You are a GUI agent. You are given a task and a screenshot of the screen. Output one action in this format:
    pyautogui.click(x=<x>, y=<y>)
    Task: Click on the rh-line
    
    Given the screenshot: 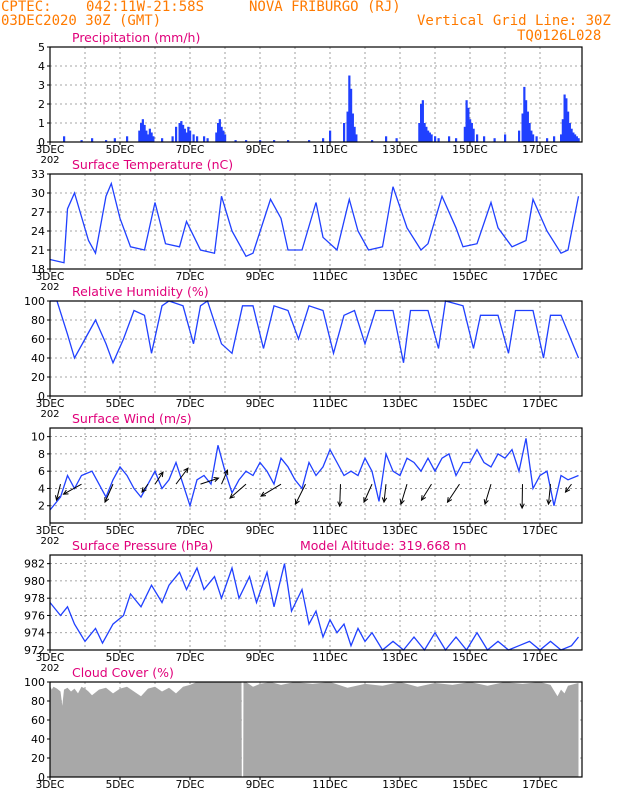 What is the action you would take?
    pyautogui.click(x=315, y=332)
    